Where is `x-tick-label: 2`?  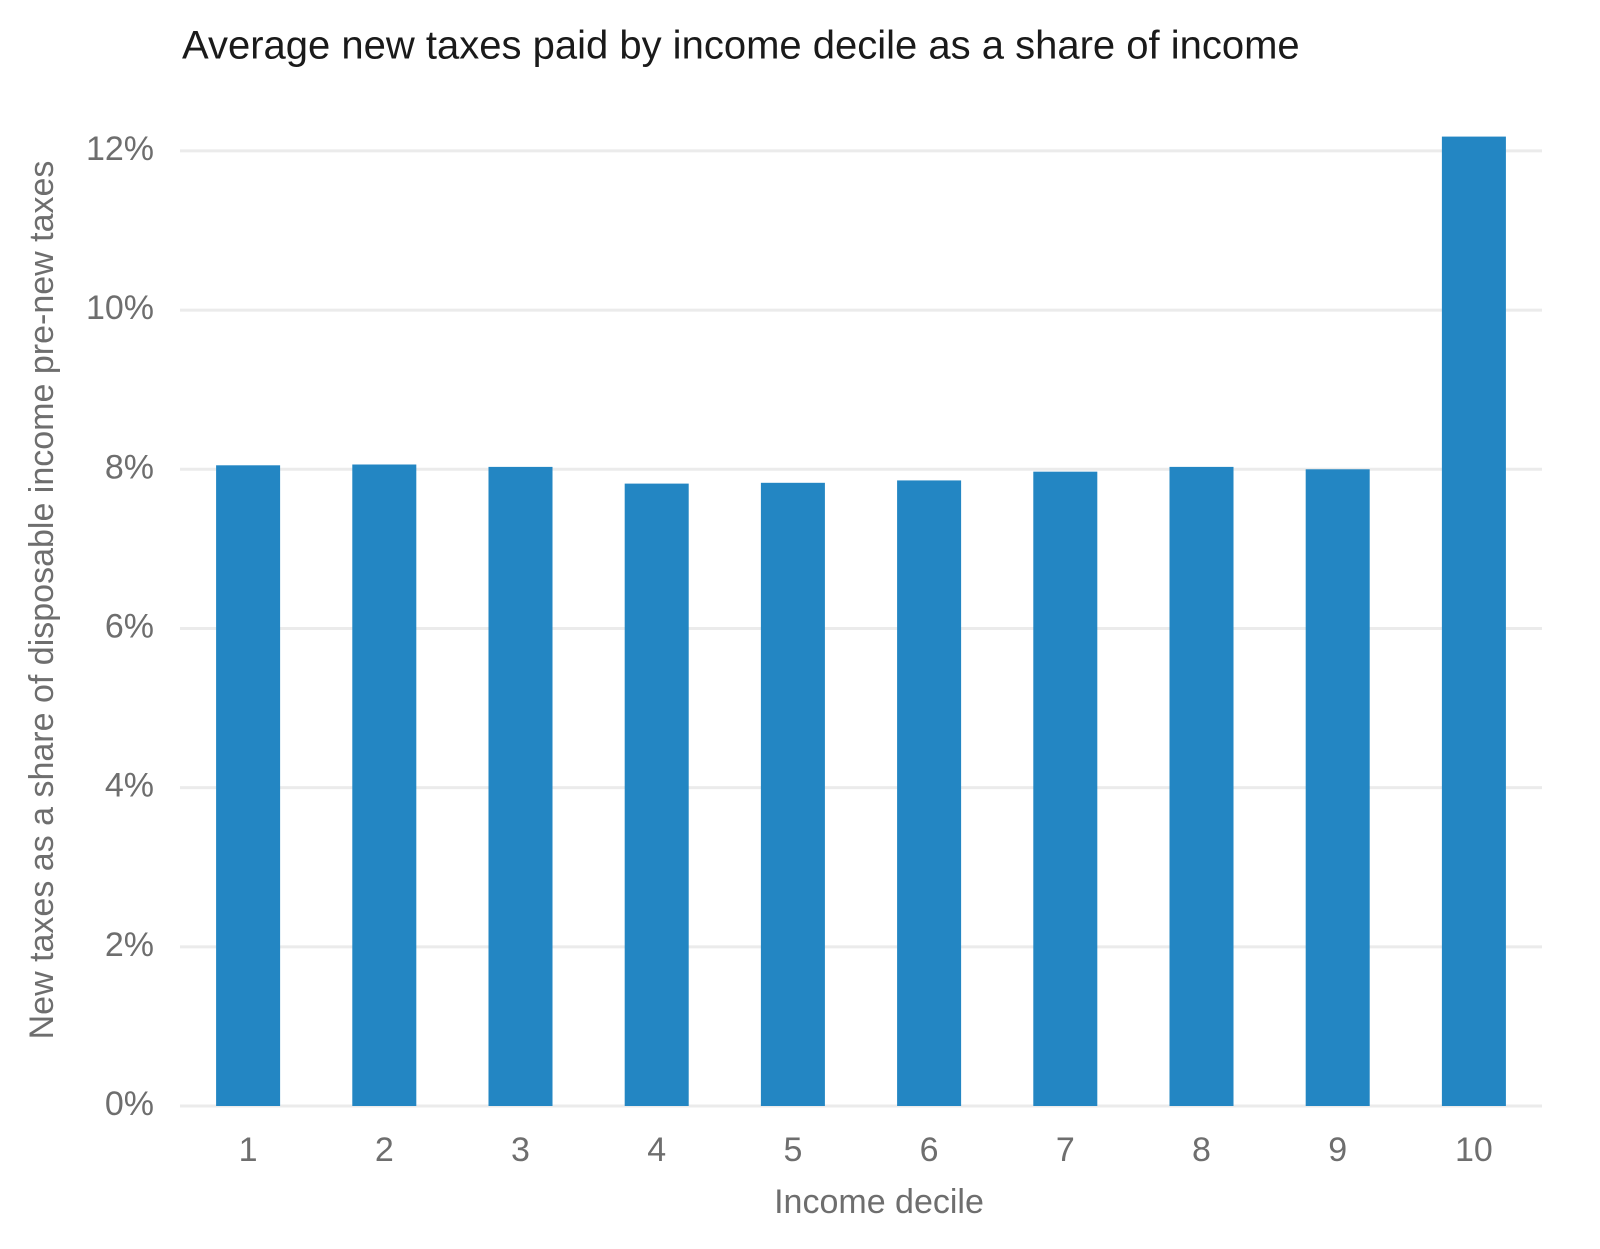
x-tick-label: 2 is located at coordinates (384, 1150).